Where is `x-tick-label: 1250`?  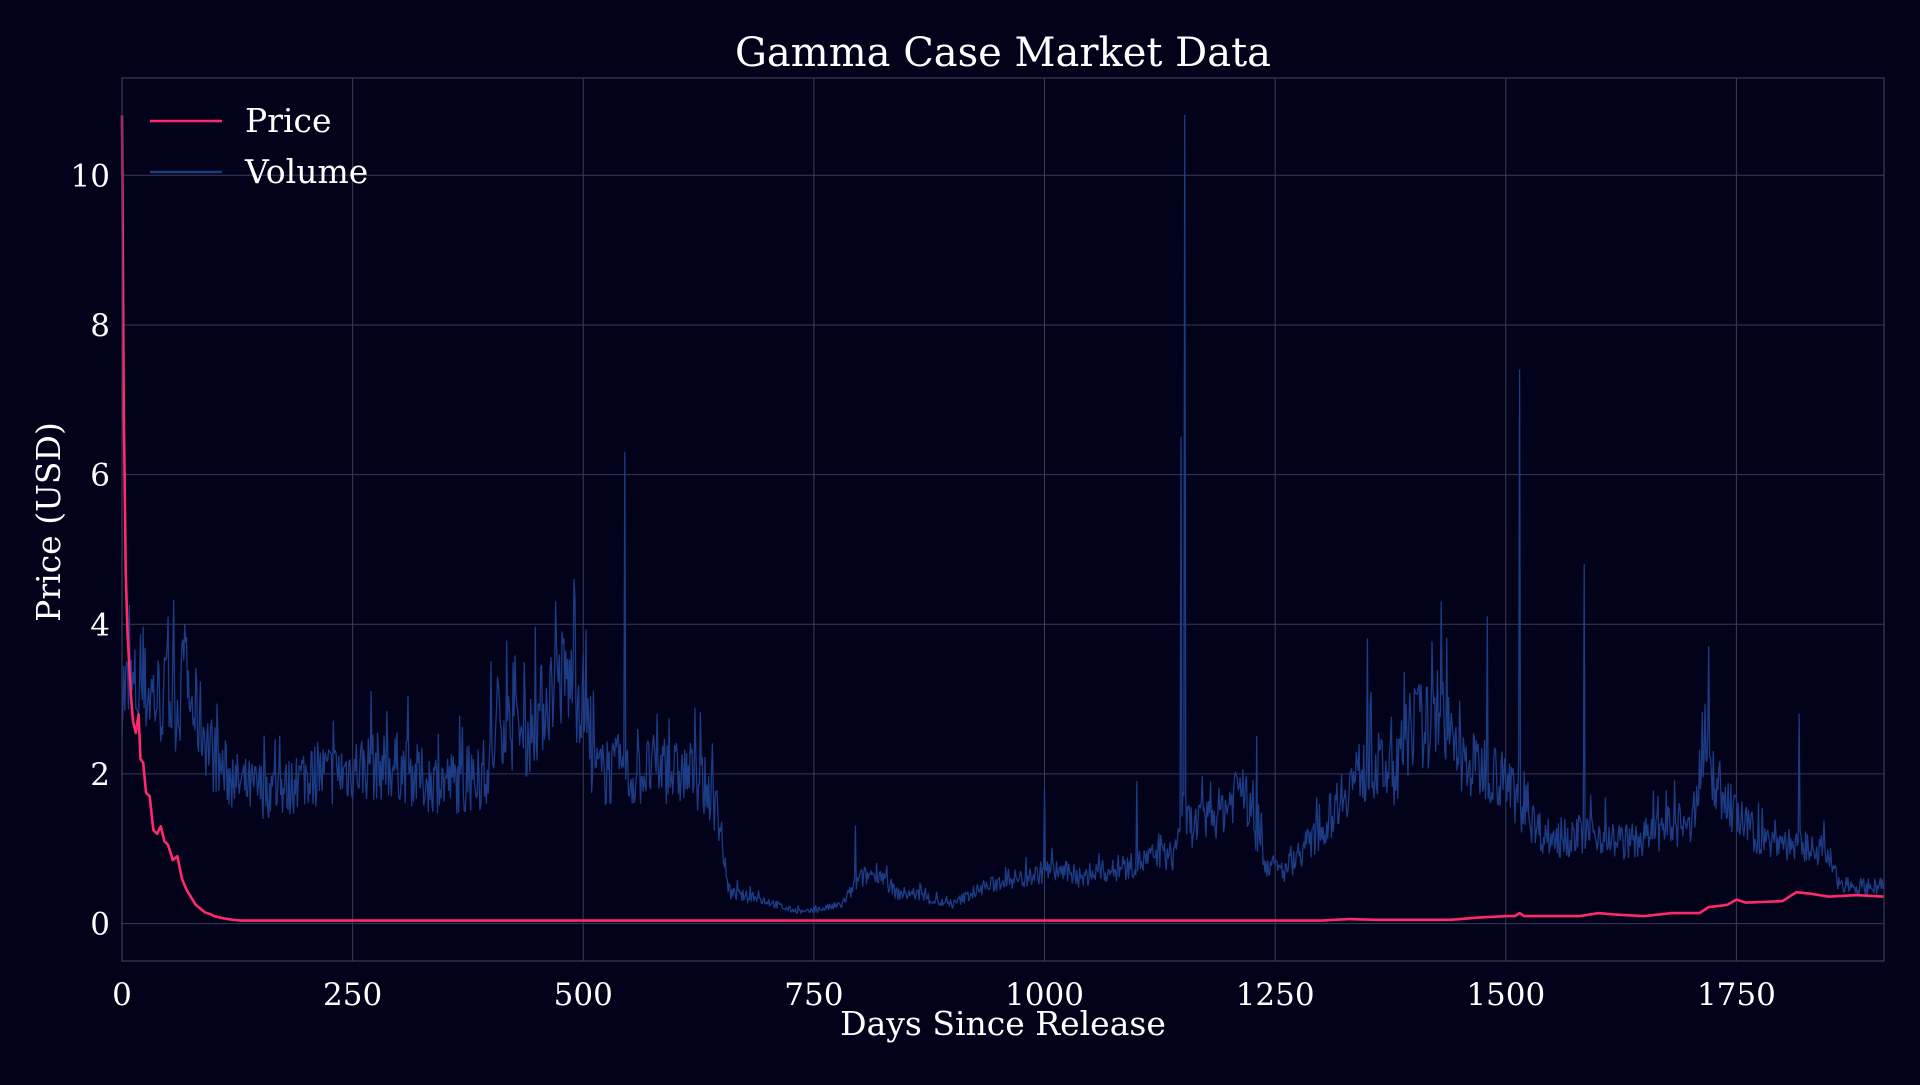 x-tick-label: 1250 is located at coordinates (1275, 995).